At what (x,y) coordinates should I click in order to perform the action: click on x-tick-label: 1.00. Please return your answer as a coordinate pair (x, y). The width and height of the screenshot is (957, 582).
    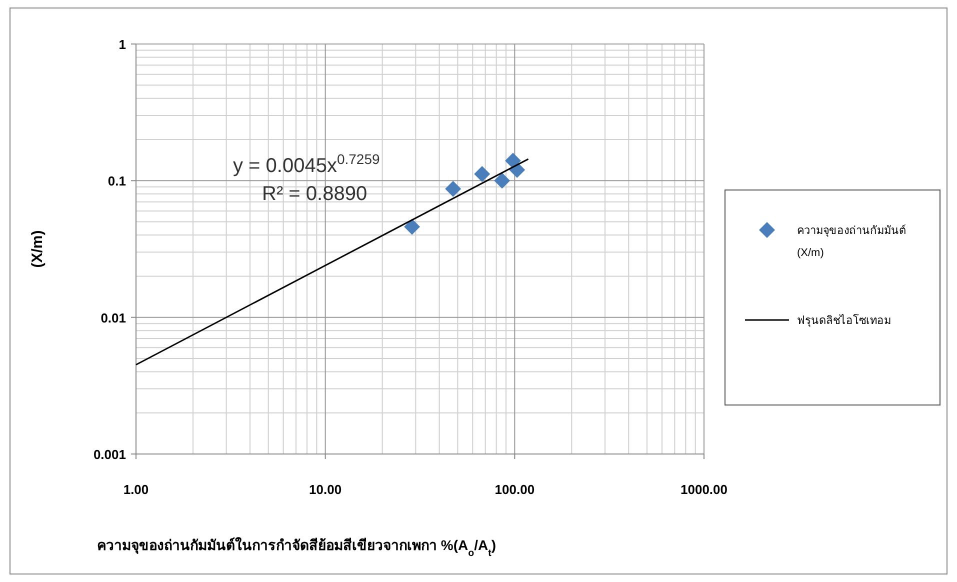
    Looking at the image, I should click on (136, 489).